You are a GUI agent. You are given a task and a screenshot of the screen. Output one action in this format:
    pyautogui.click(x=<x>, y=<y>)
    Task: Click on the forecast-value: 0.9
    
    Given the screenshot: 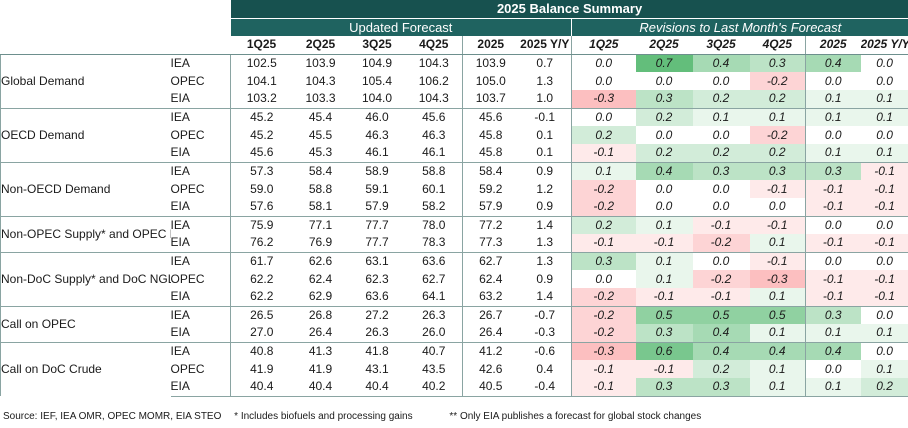 What is the action you would take?
    pyautogui.click(x=545, y=207)
    